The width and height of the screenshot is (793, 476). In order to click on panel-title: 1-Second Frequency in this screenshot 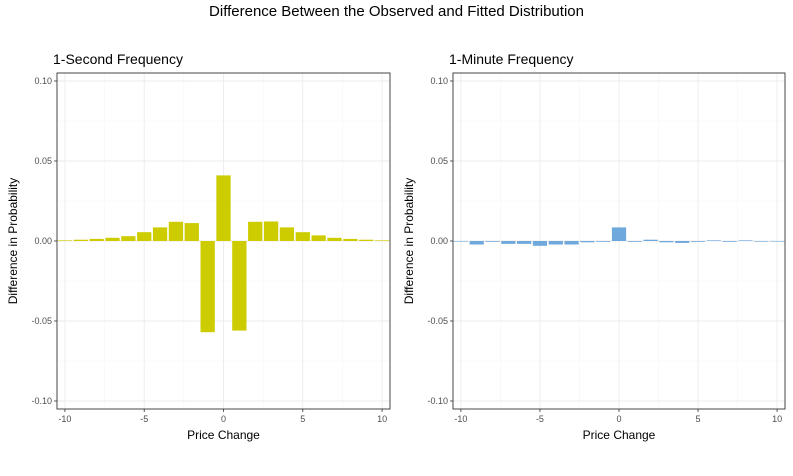, I will do `click(118, 59)`.